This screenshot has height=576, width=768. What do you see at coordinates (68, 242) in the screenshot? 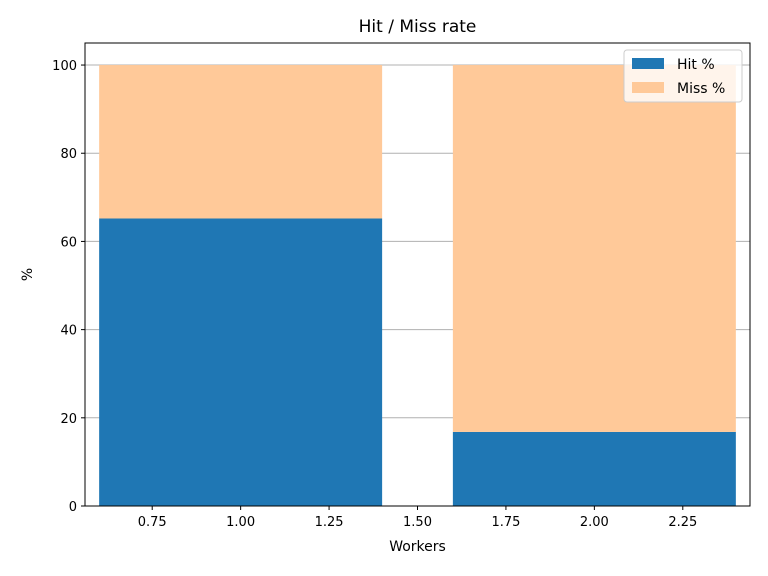
I see `y-tick-label-3: 60` at bounding box center [68, 242].